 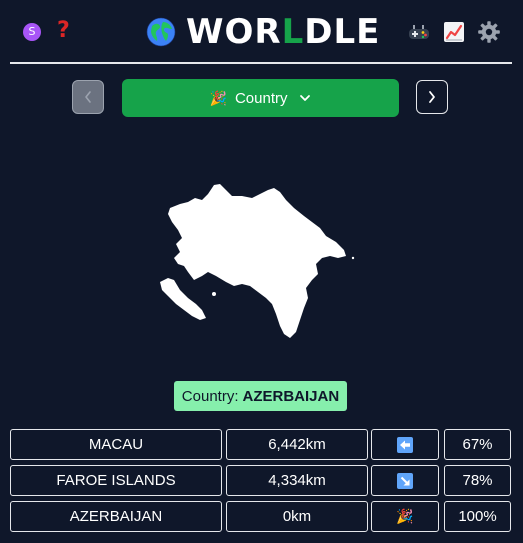 What do you see at coordinates (261, 63) in the screenshot?
I see `header-divider` at bounding box center [261, 63].